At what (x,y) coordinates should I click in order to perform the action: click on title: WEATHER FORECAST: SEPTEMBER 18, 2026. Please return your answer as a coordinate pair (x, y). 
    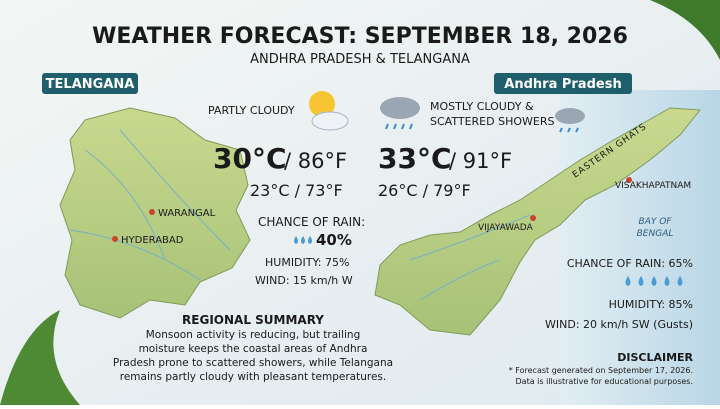
    Looking at the image, I should click on (360, 36).